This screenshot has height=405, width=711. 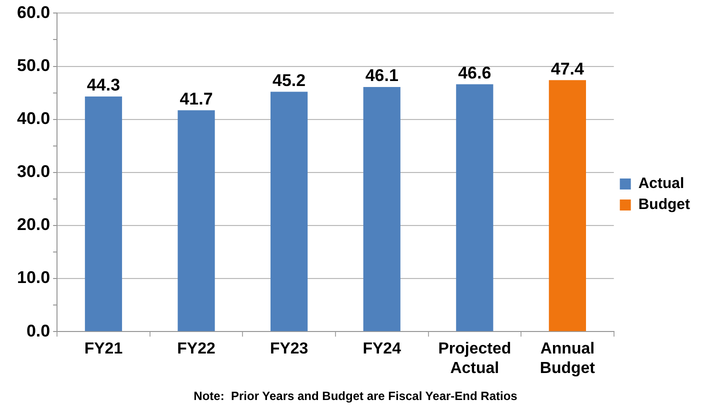 What do you see at coordinates (664, 205) in the screenshot?
I see `legend-label: Budget` at bounding box center [664, 205].